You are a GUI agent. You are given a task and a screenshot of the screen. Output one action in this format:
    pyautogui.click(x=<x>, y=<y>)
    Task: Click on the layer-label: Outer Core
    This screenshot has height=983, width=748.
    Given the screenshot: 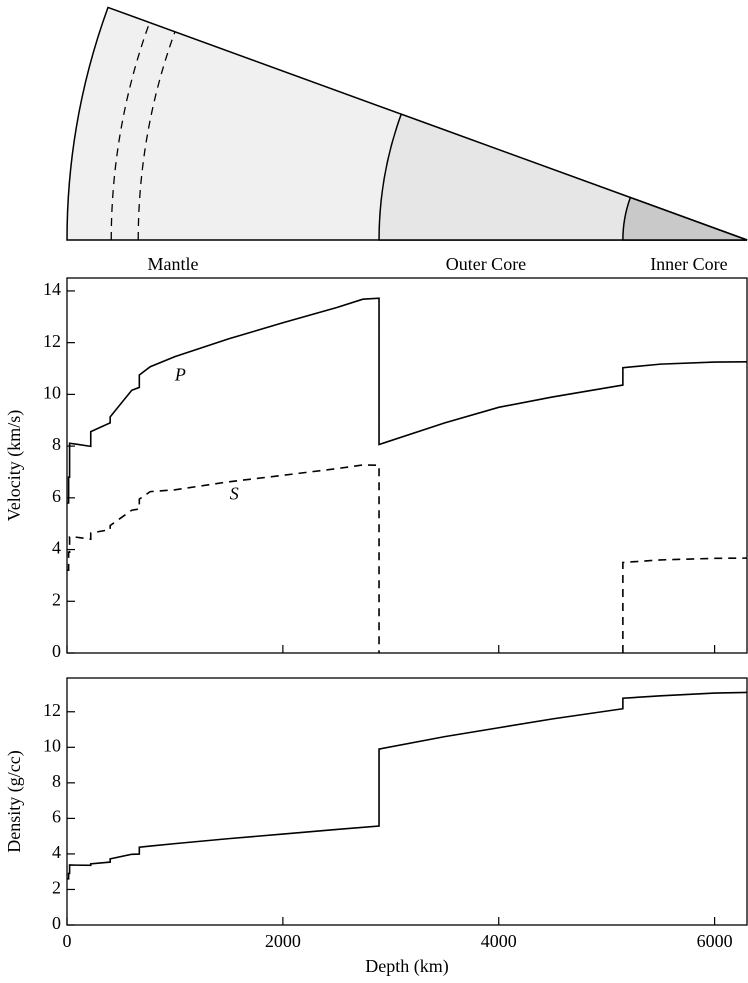 What is the action you would take?
    pyautogui.click(x=486, y=264)
    